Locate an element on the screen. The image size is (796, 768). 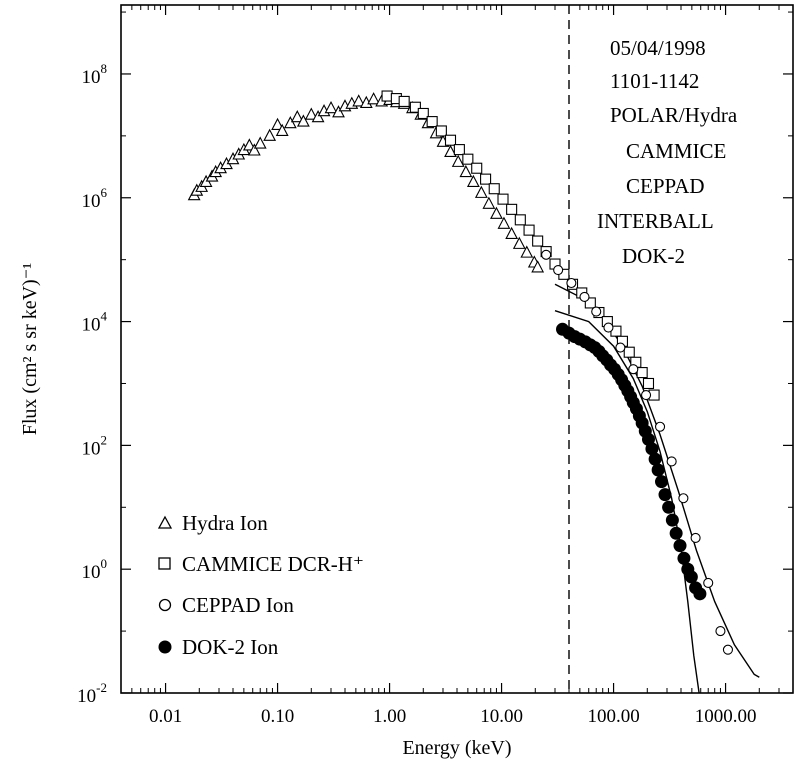
legend-item-hydra: Hydra Ion is located at coordinates (212, 523).